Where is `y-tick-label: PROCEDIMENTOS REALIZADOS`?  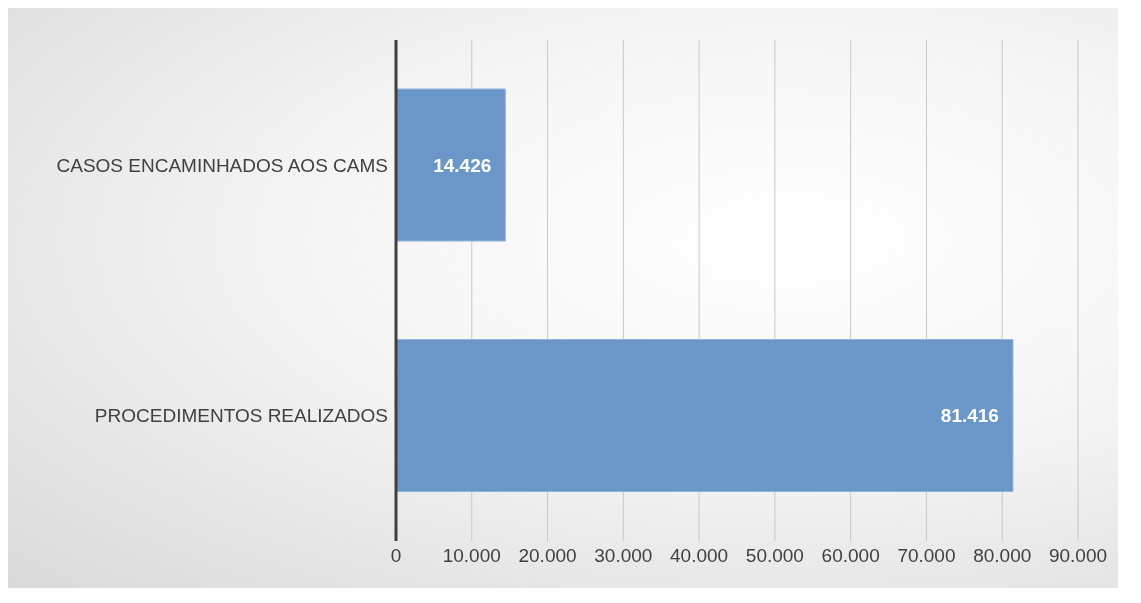
y-tick-label: PROCEDIMENTOS REALIZADOS is located at coordinates (241, 416).